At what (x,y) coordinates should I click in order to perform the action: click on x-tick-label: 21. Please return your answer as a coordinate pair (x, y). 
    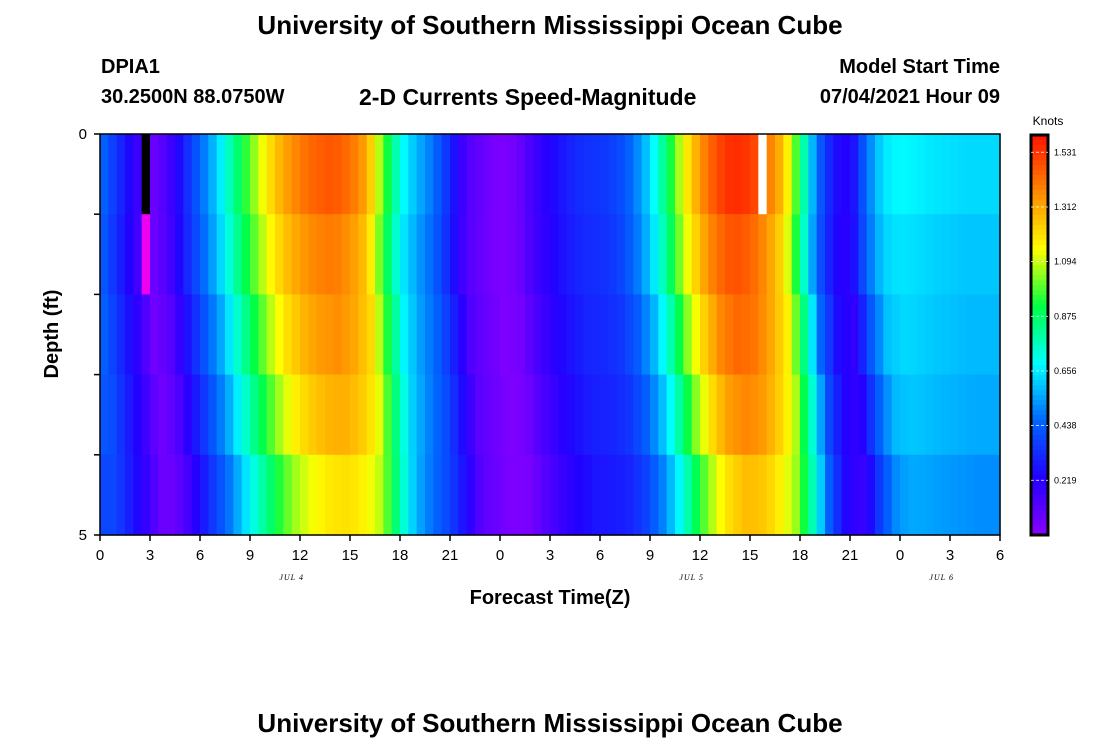
    Looking at the image, I should click on (850, 555).